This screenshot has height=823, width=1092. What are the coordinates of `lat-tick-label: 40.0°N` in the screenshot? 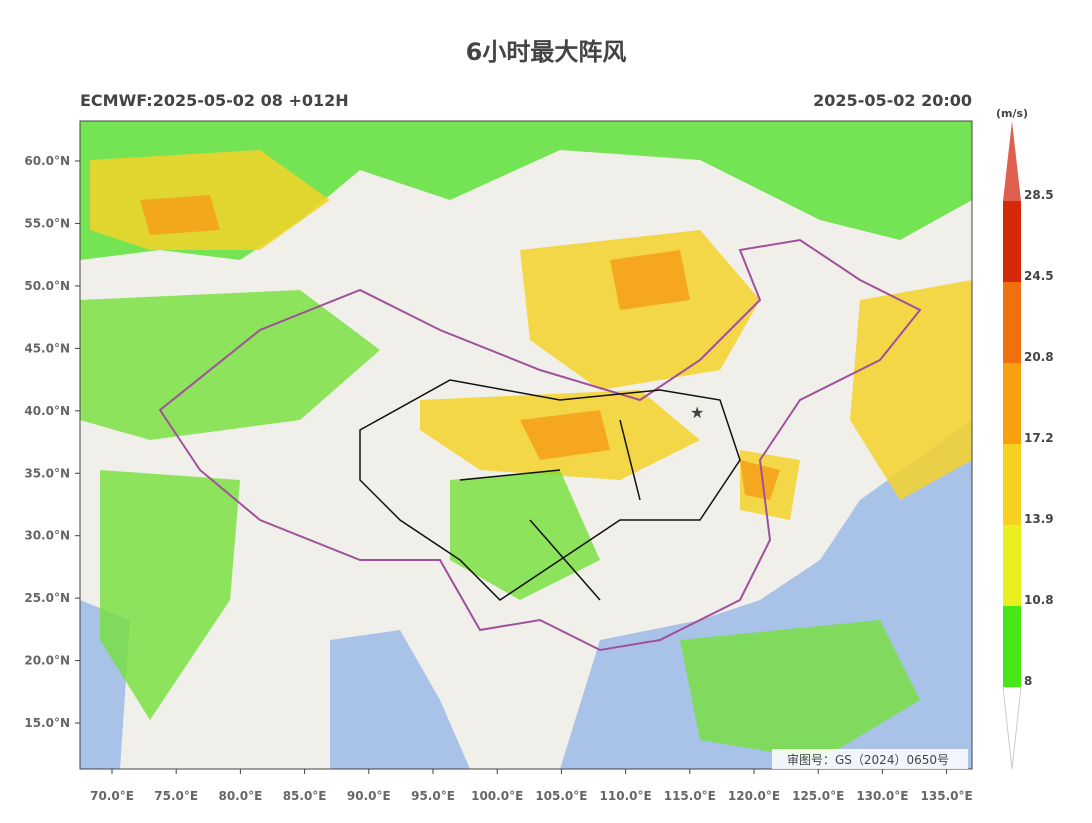 It's located at (47, 411).